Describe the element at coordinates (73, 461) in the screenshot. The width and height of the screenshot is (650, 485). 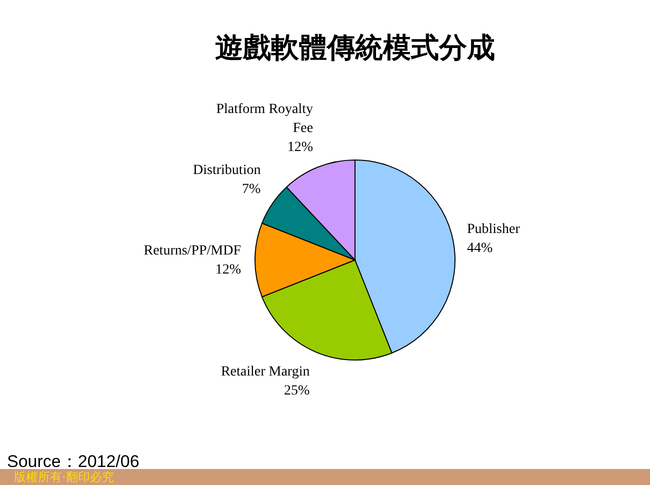
I see `source-note: Source：2012/06` at that location.